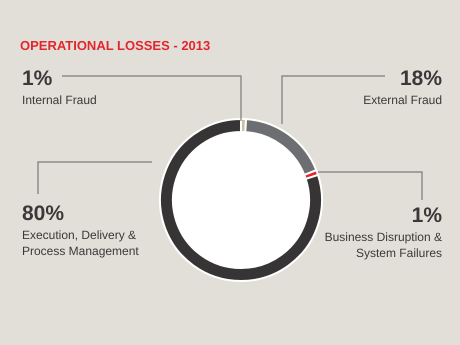 The width and height of the screenshot is (460, 345). What do you see at coordinates (383, 245) in the screenshot?
I see `slice-label: Business Disruption & System Failures` at bounding box center [383, 245].